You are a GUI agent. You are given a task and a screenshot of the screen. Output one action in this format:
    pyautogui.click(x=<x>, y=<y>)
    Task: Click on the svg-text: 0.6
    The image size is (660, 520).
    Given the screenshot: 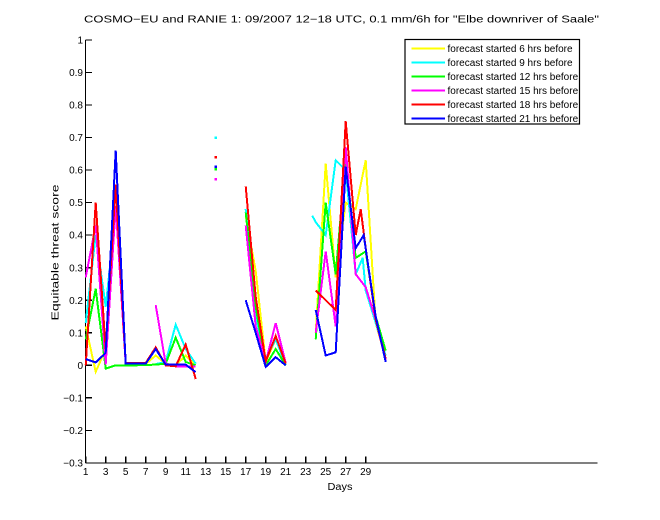 What is the action you would take?
    pyautogui.click(x=76, y=171)
    